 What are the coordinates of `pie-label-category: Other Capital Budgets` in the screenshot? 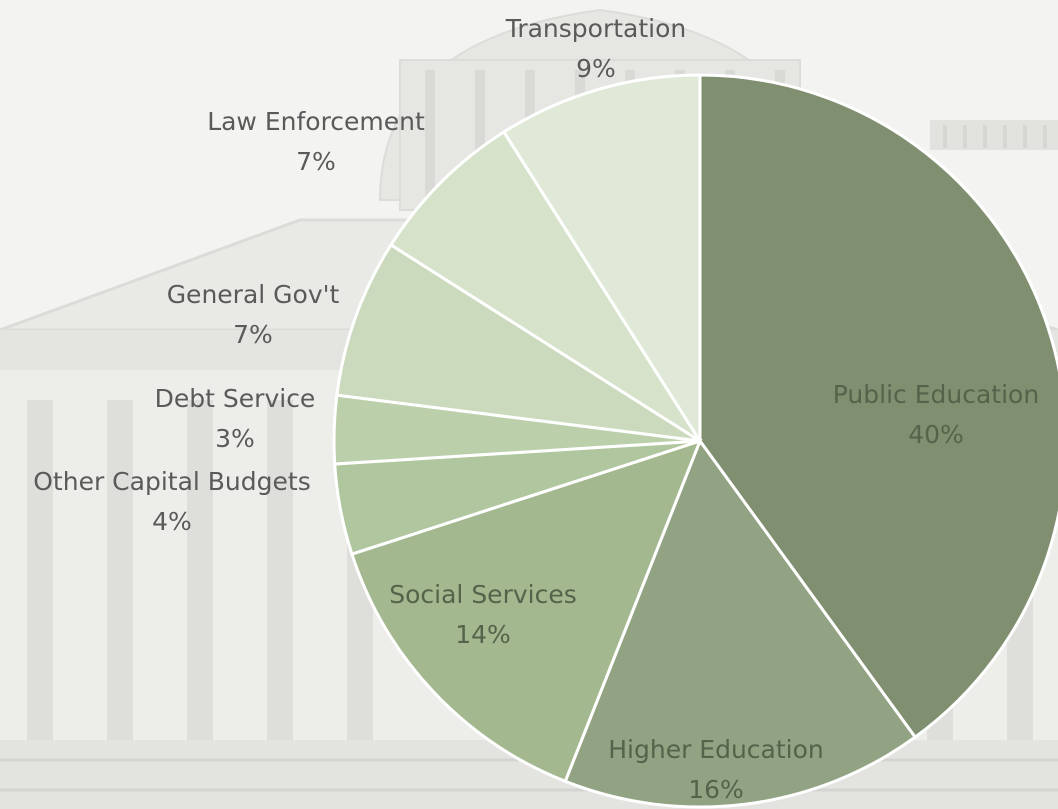 It's located at (171, 481).